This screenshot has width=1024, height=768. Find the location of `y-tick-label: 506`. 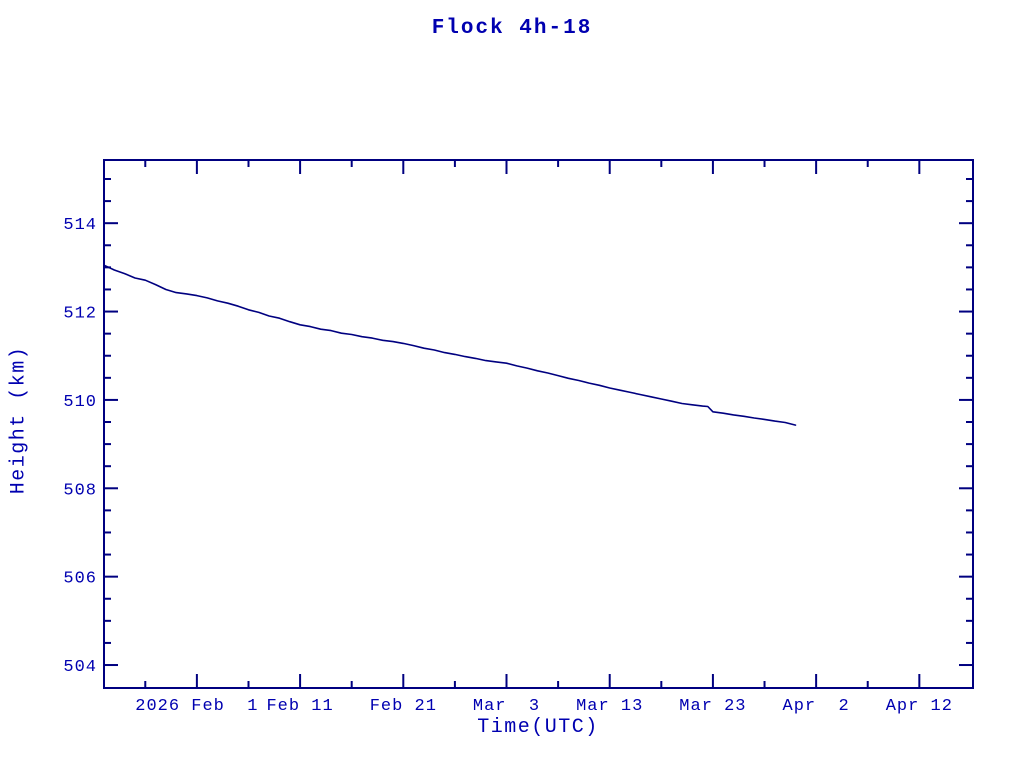

y-tick-label: 506 is located at coordinates (80, 579).